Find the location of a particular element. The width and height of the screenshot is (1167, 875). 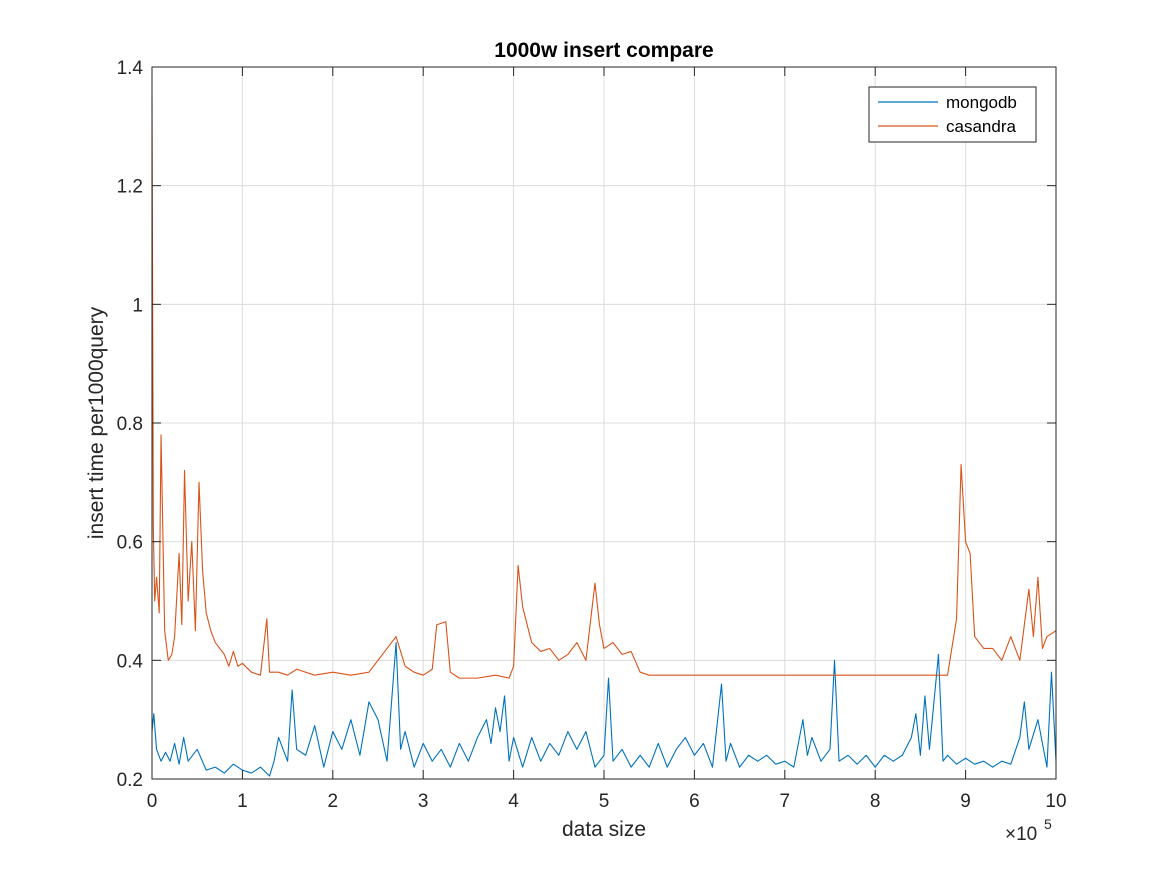

x-axis-exponent: ×10 5 is located at coordinates (1028, 830).